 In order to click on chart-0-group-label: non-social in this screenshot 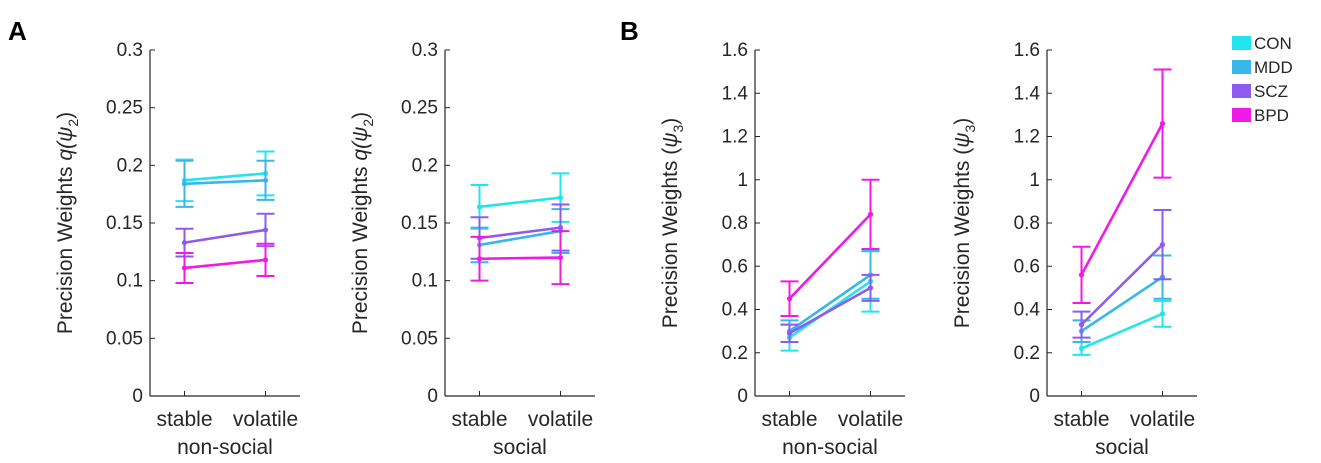, I will do `click(225, 447)`.